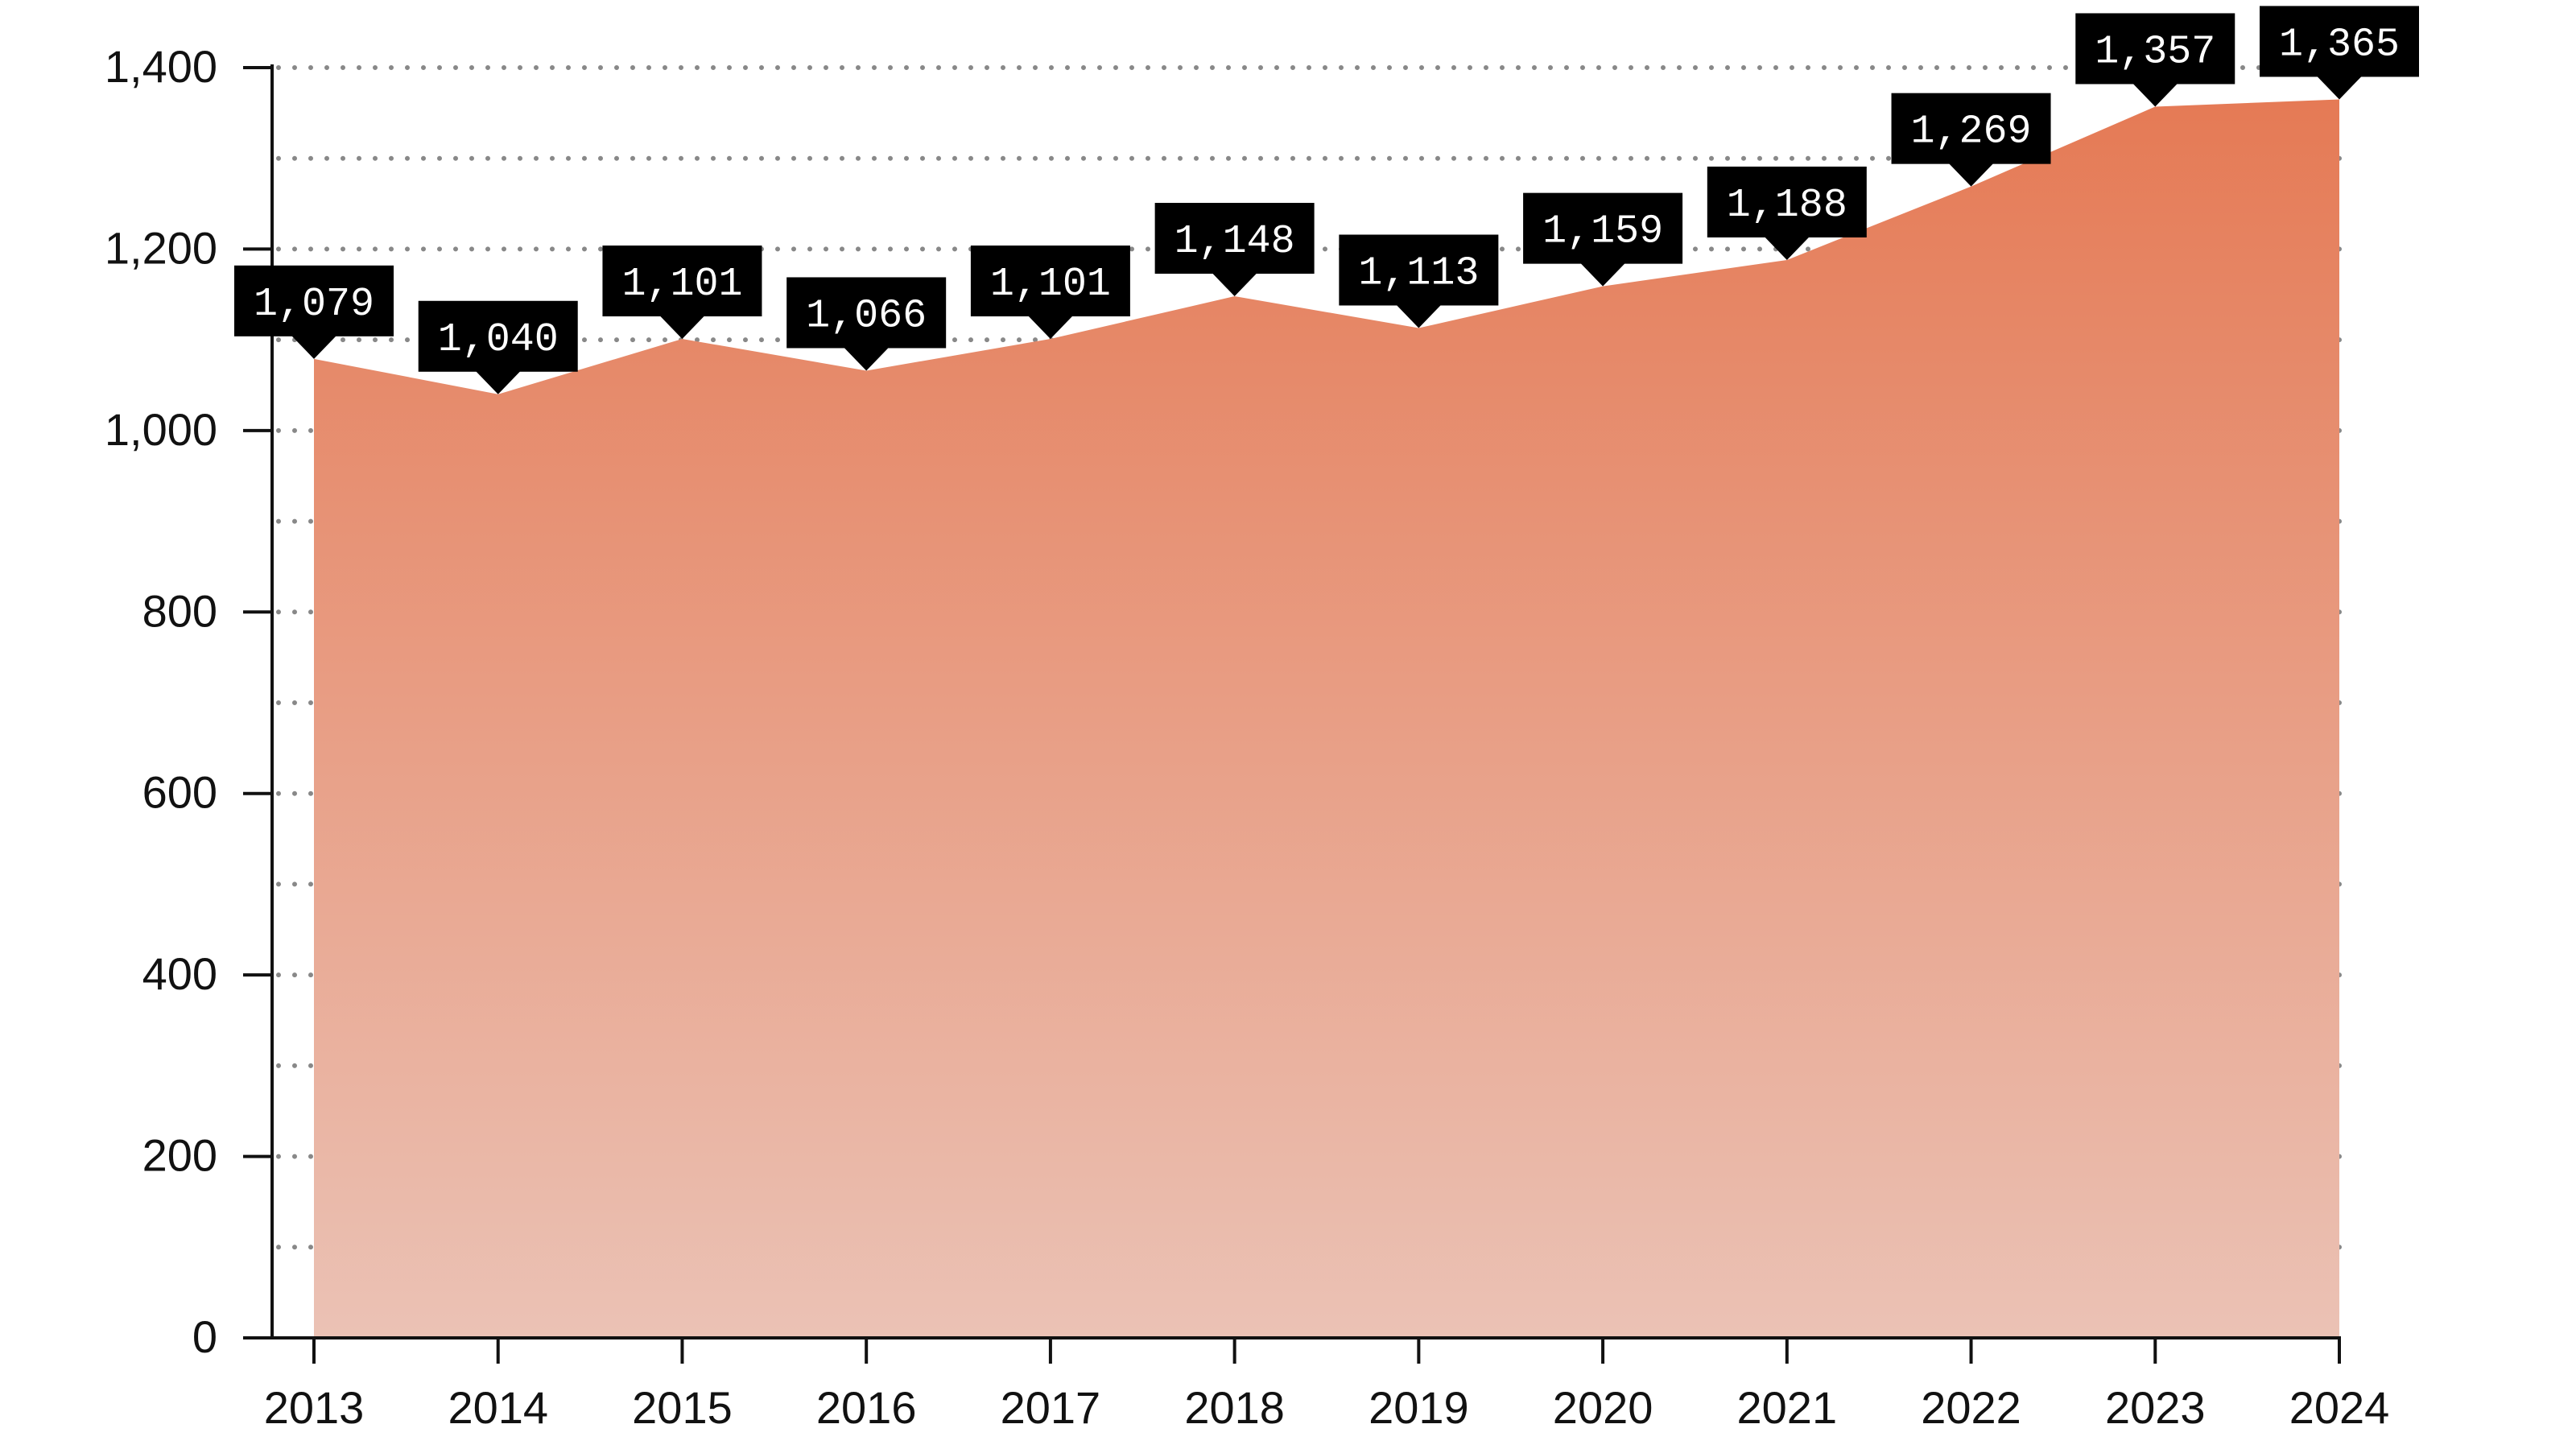 This screenshot has width=2576, height=1453. Describe the element at coordinates (1418, 273) in the screenshot. I see `data-label-text: 1,113` at that location.